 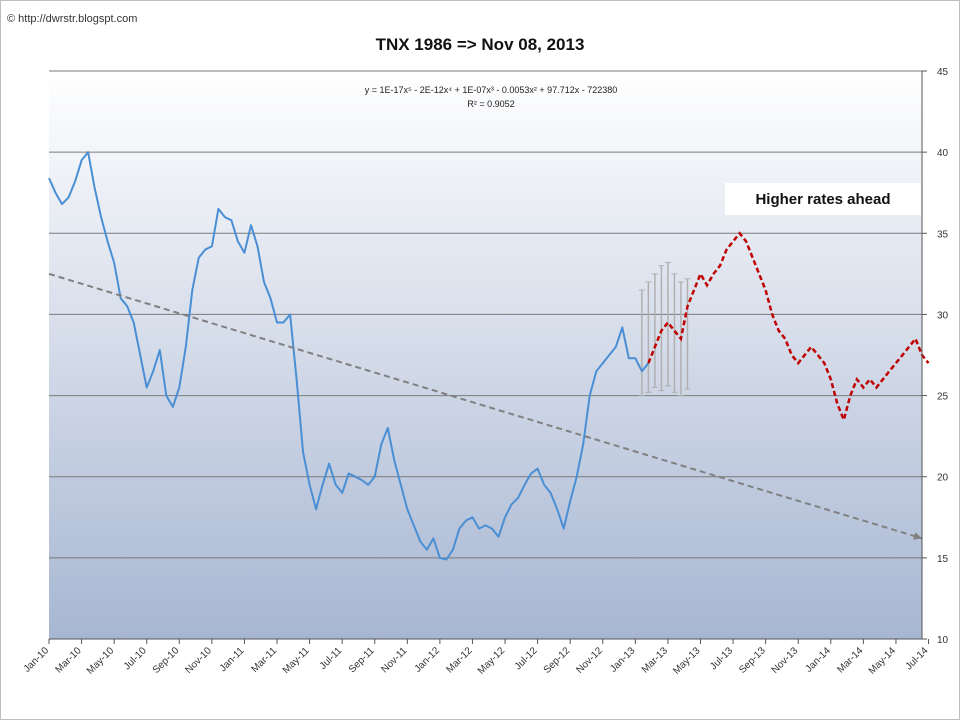 What do you see at coordinates (101, 661) in the screenshot?
I see `x-tick-label: May-10` at bounding box center [101, 661].